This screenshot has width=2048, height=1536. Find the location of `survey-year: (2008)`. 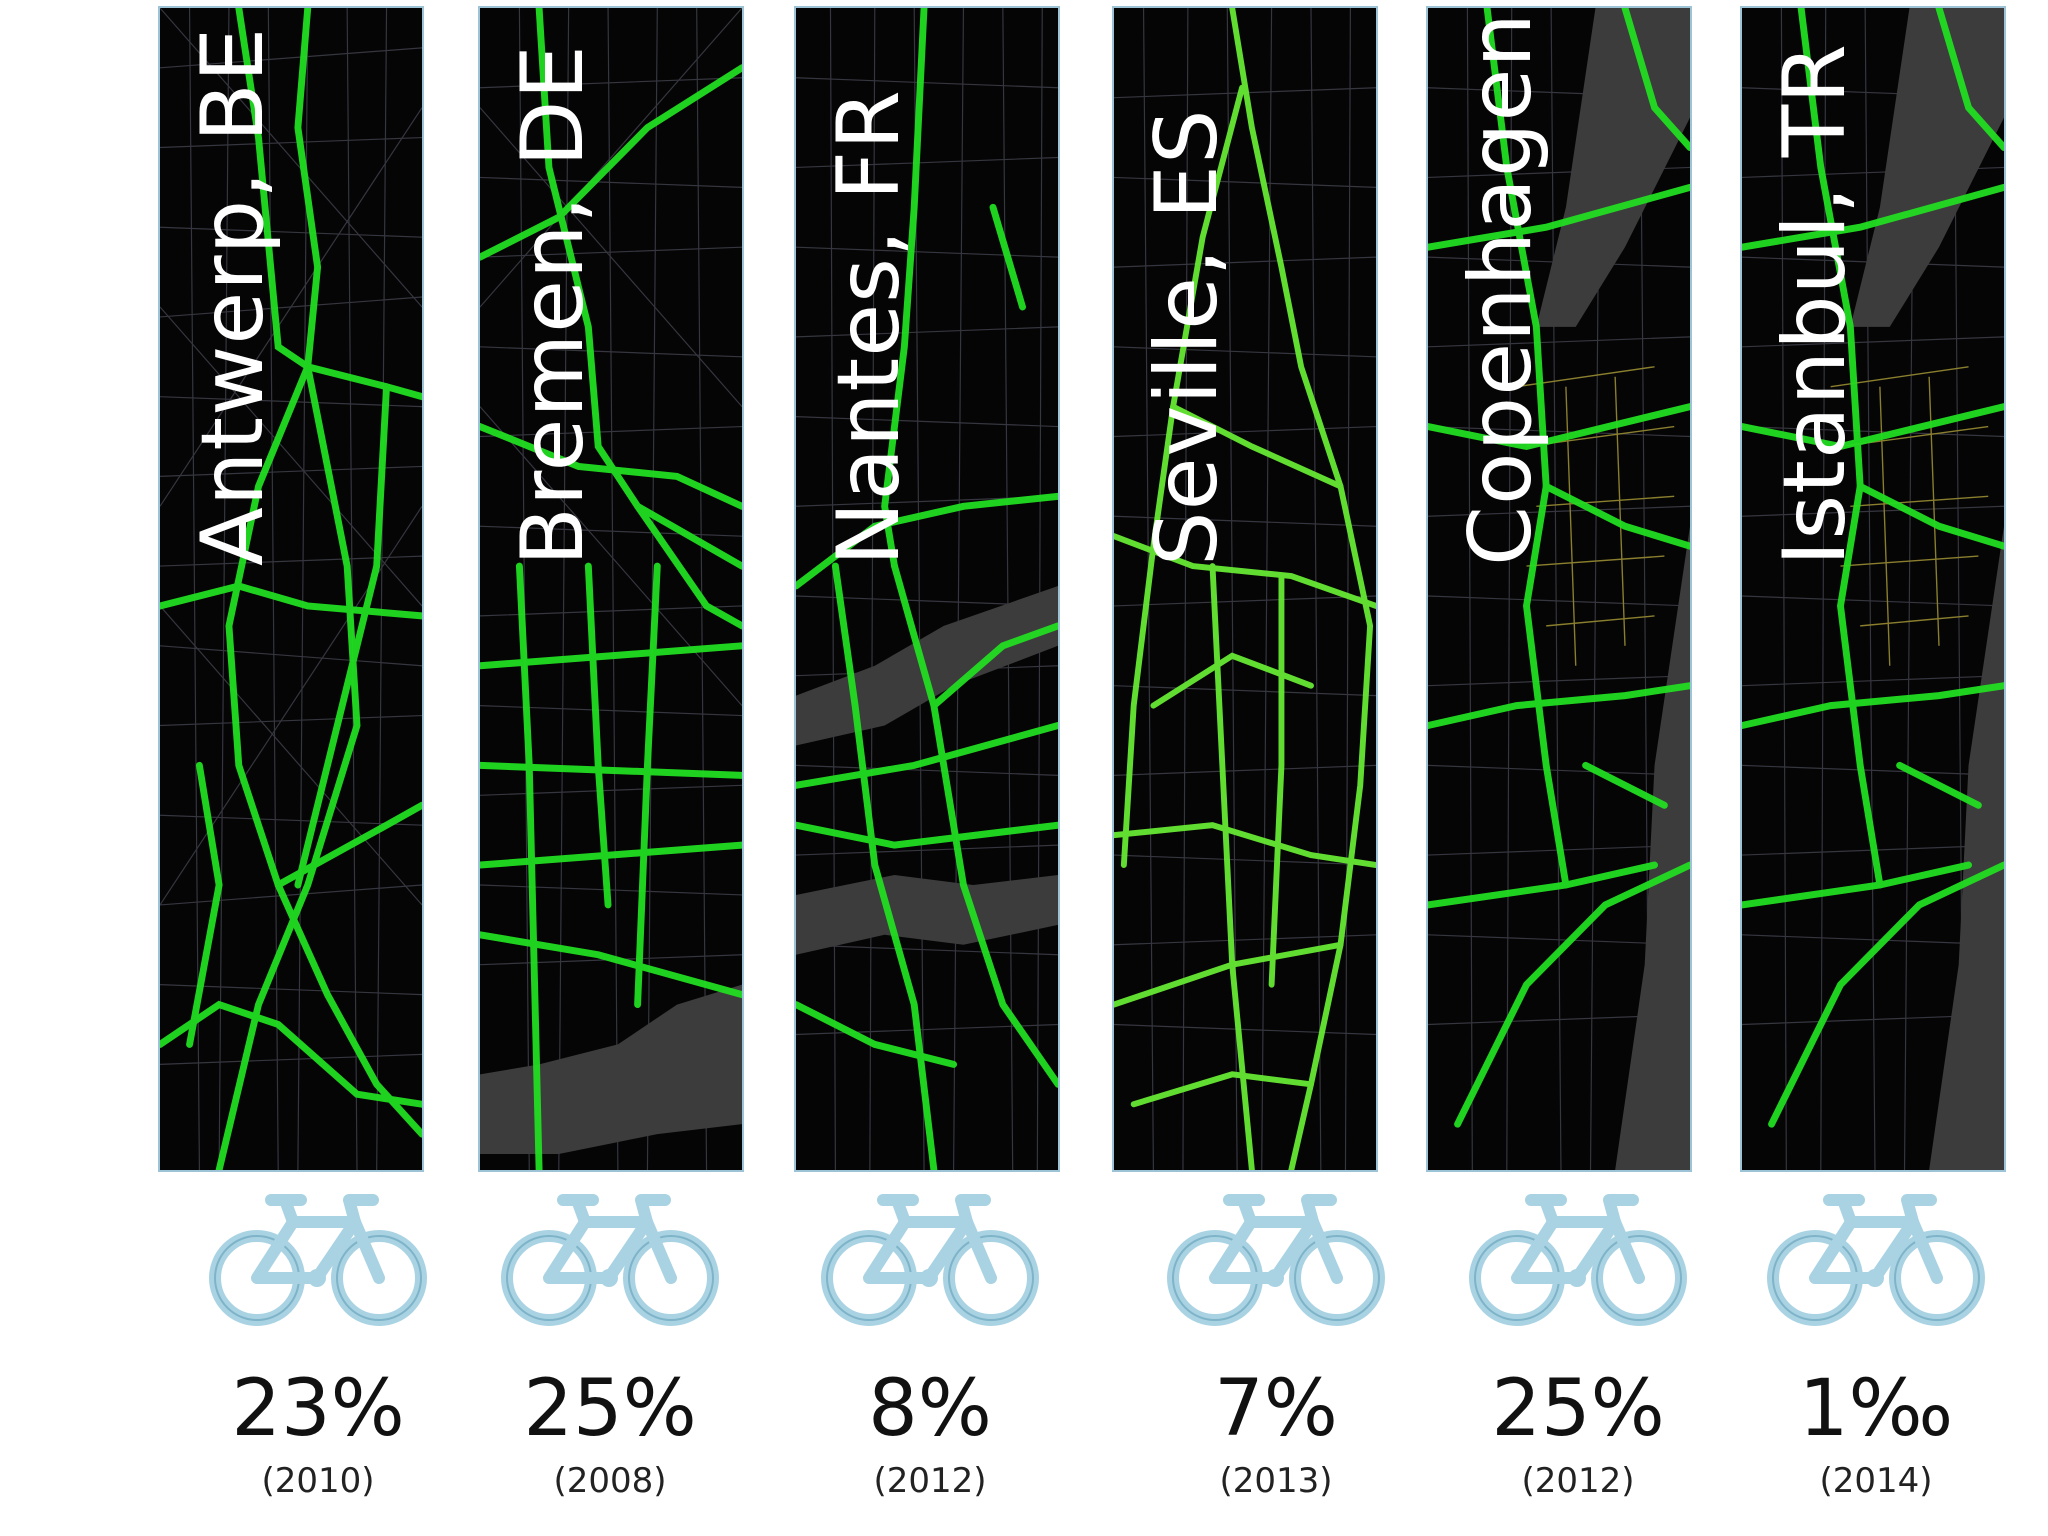

survey-year: (2008) is located at coordinates (610, 1481).